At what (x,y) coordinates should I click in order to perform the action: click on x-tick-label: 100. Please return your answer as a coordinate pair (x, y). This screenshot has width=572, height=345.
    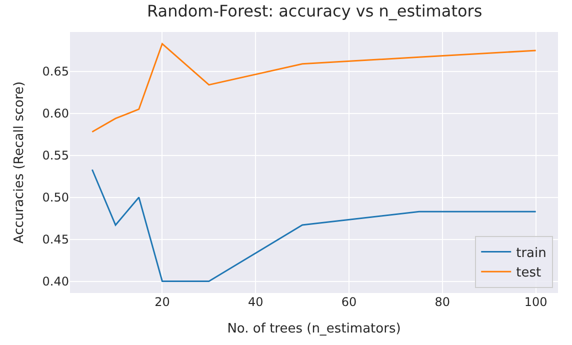
    Looking at the image, I should click on (536, 302).